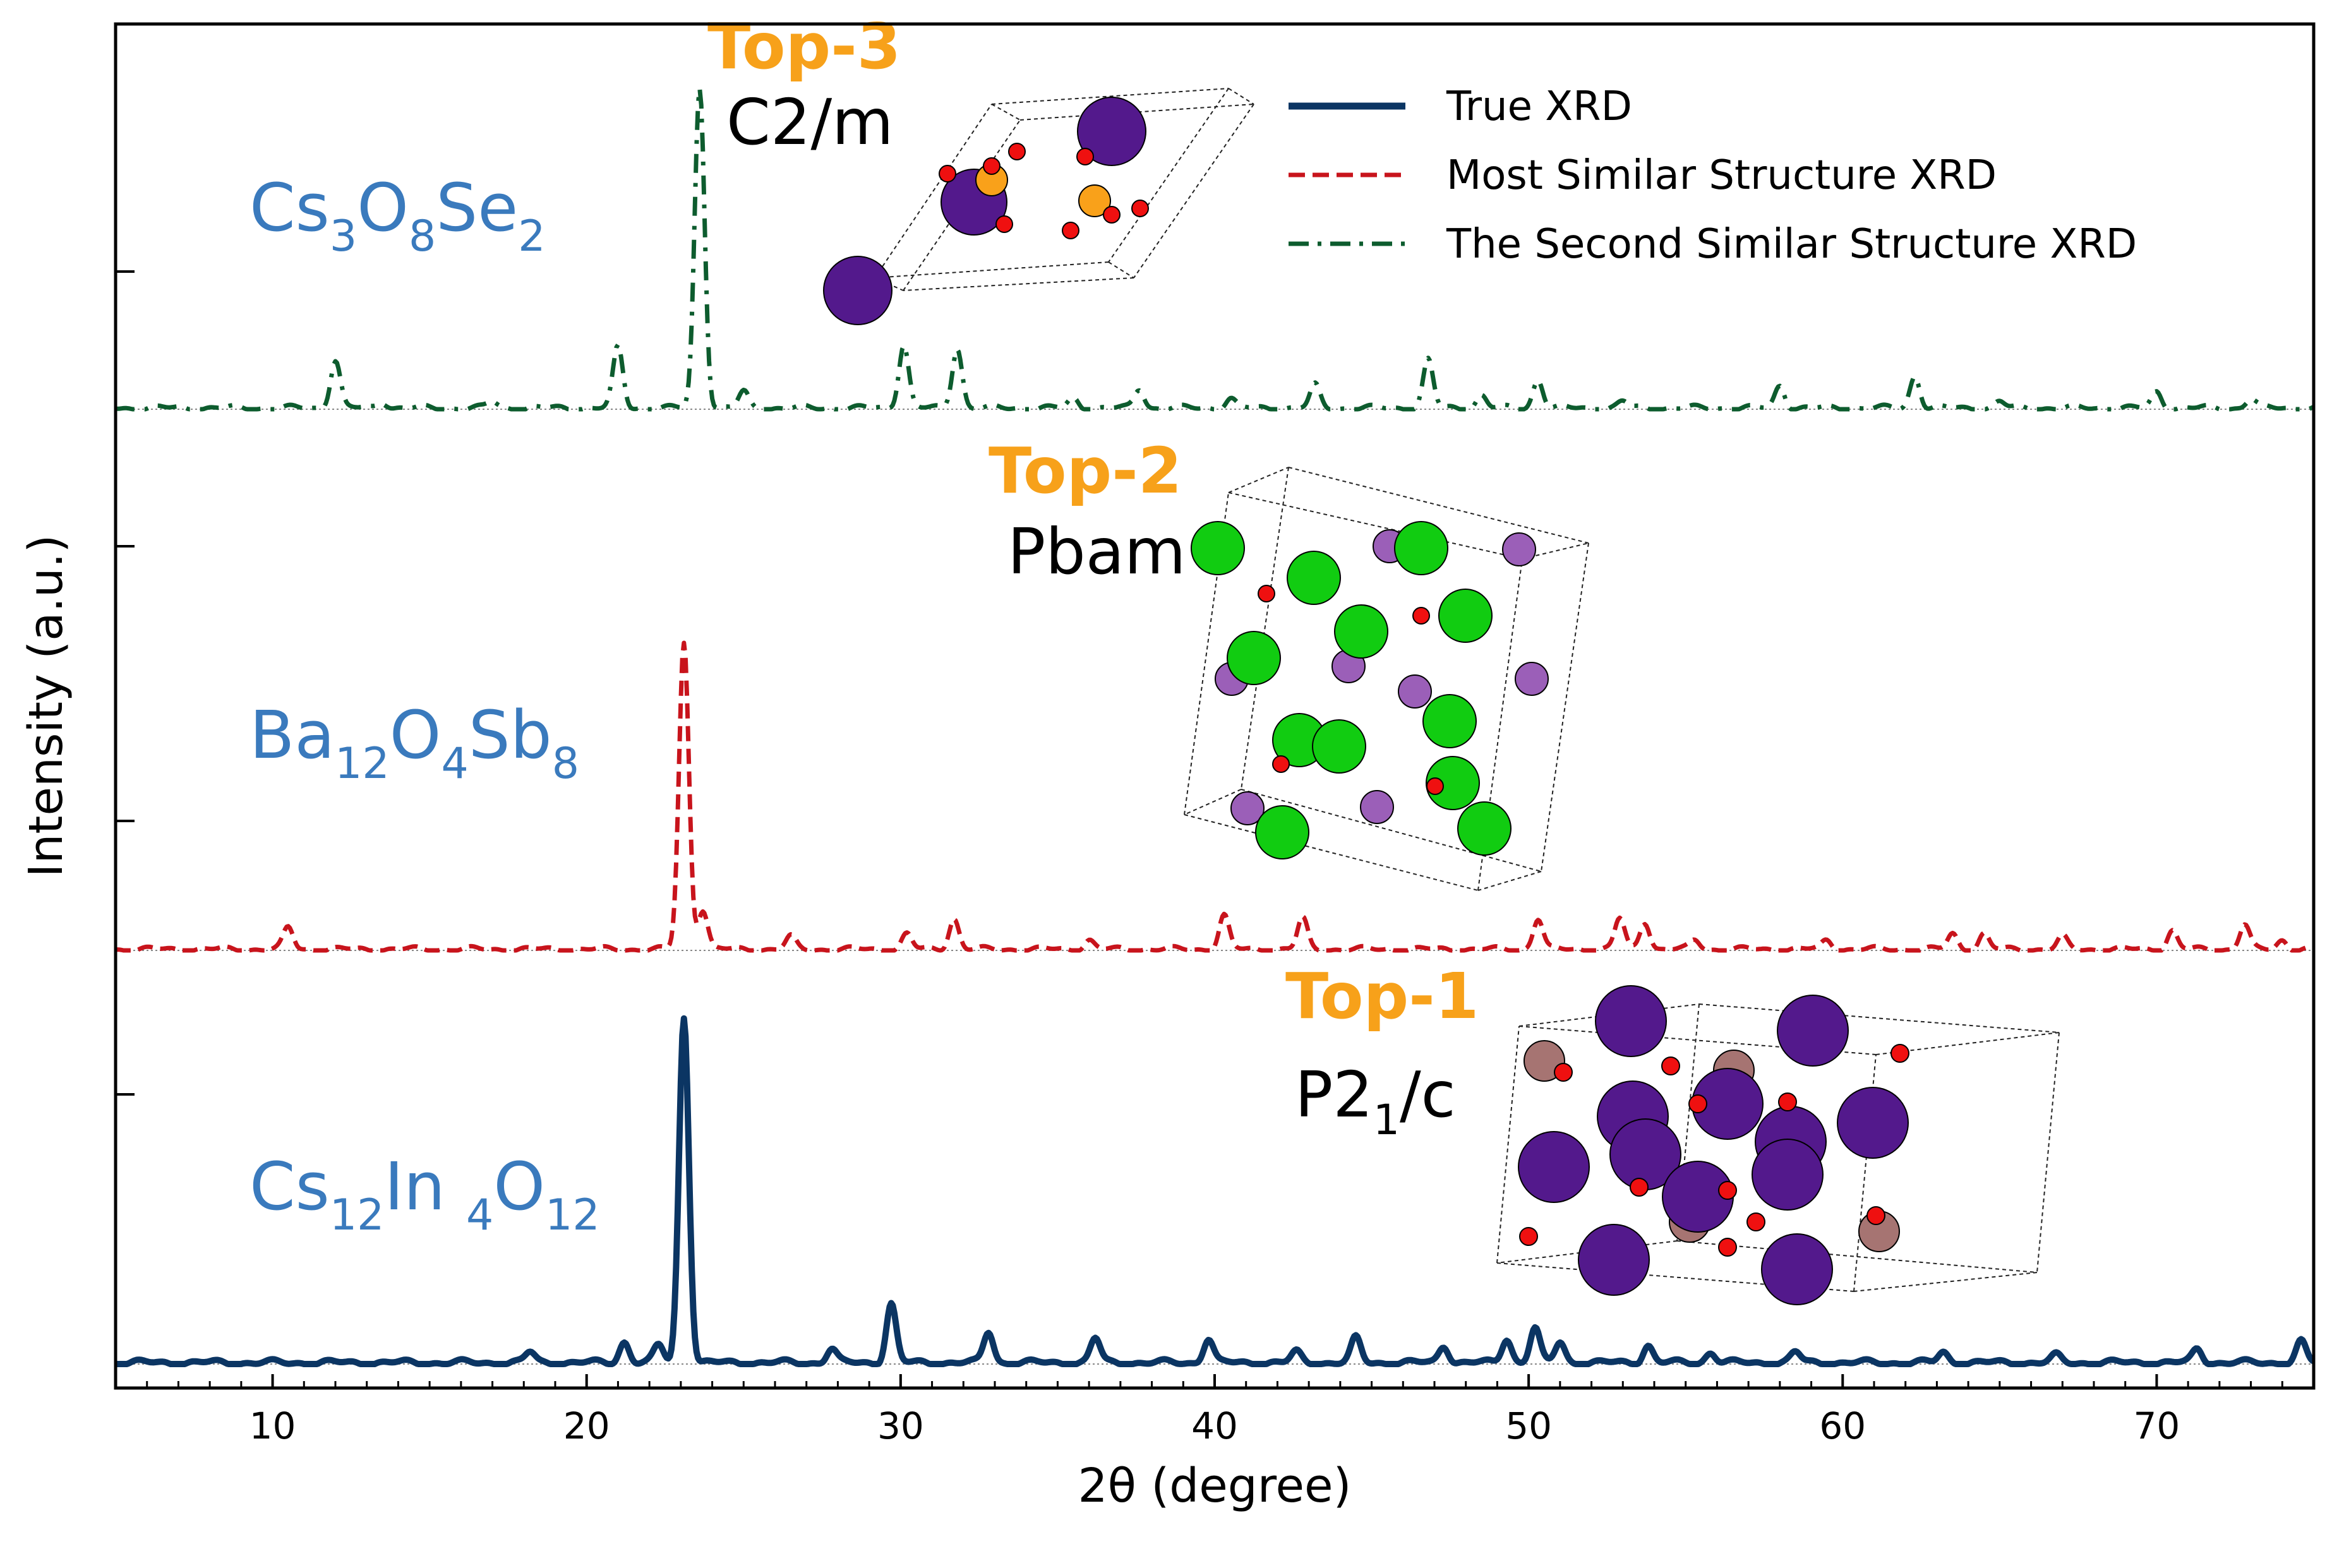 This screenshot has width=2332, height=1568. I want to click on formula-label: Cs3O8Se2, so click(397, 215).